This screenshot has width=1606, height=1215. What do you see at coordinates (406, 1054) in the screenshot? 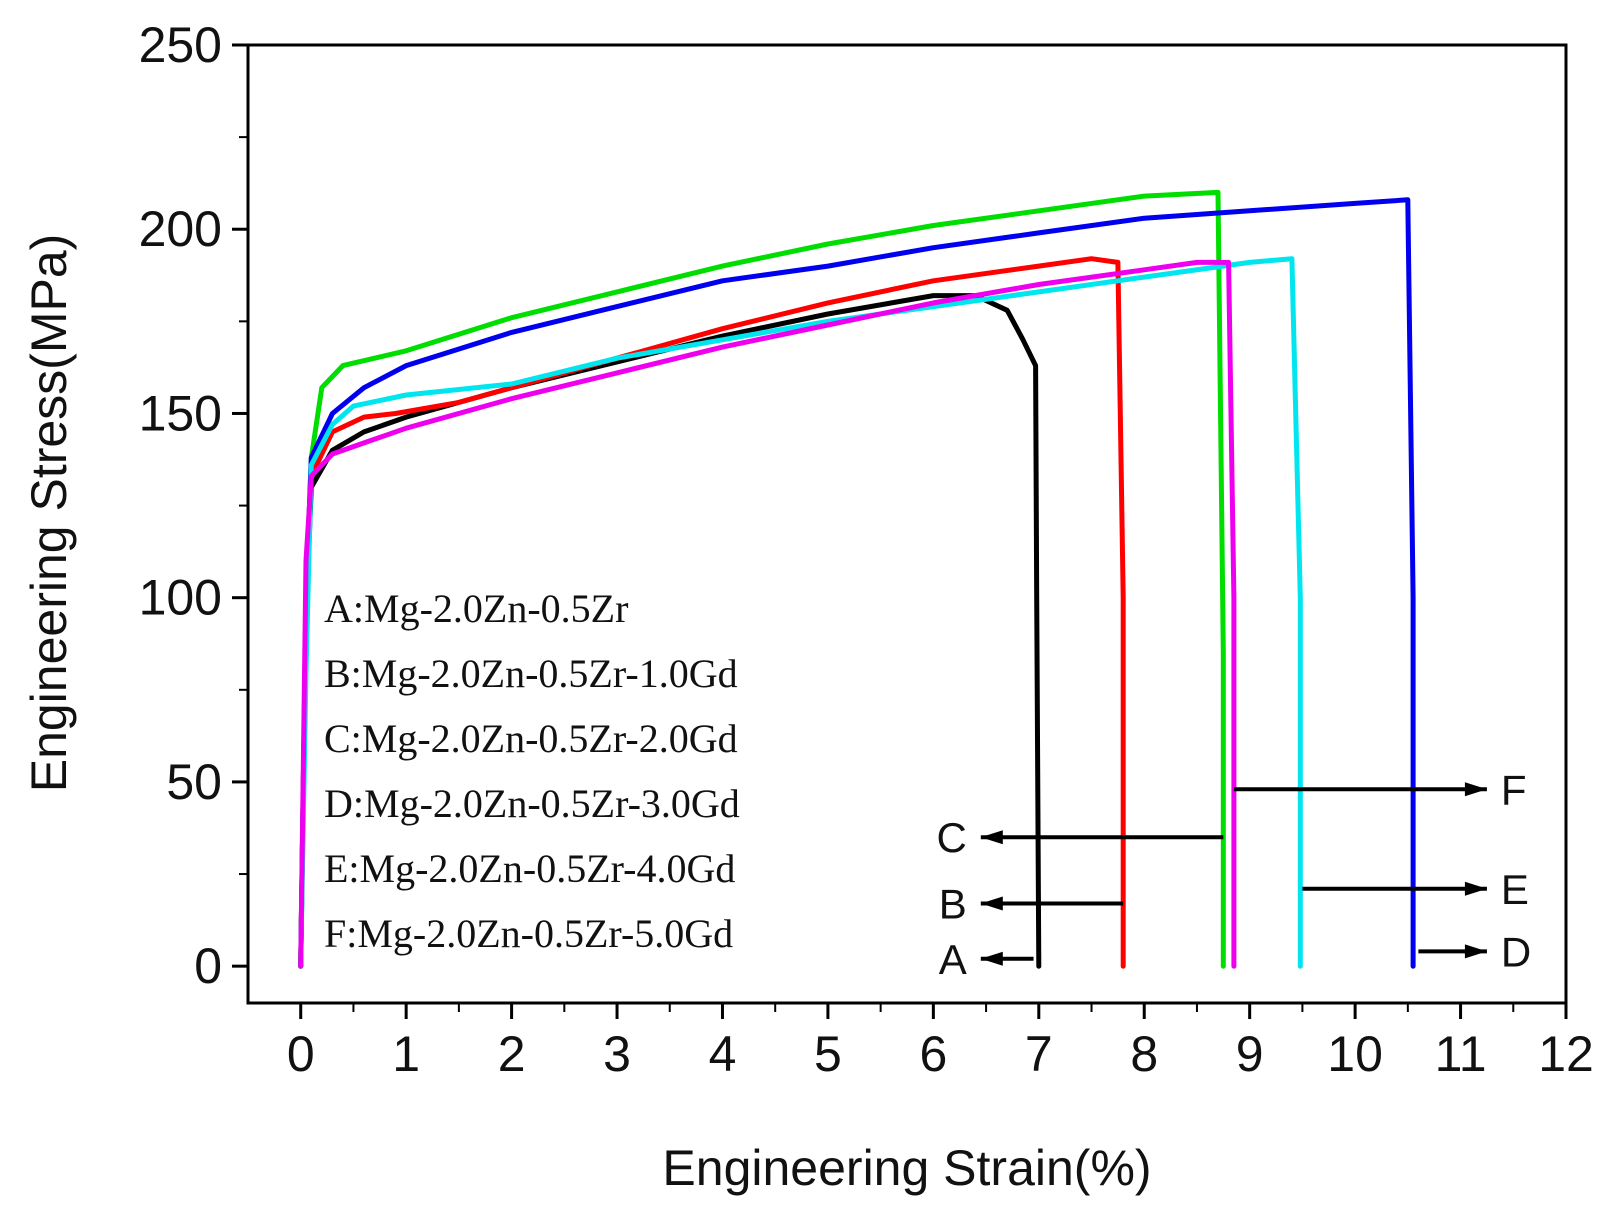
I see `x-tick-label: 1` at bounding box center [406, 1054].